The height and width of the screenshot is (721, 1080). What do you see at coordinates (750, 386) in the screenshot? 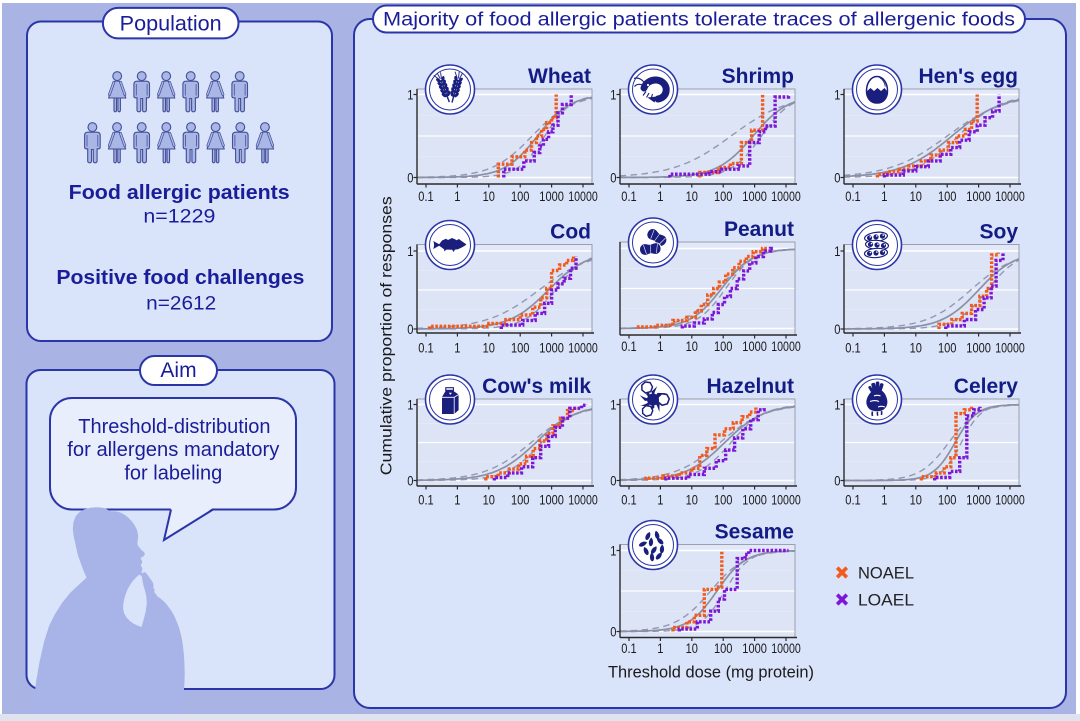
I see `svg-text: Hazelnut` at bounding box center [750, 386].